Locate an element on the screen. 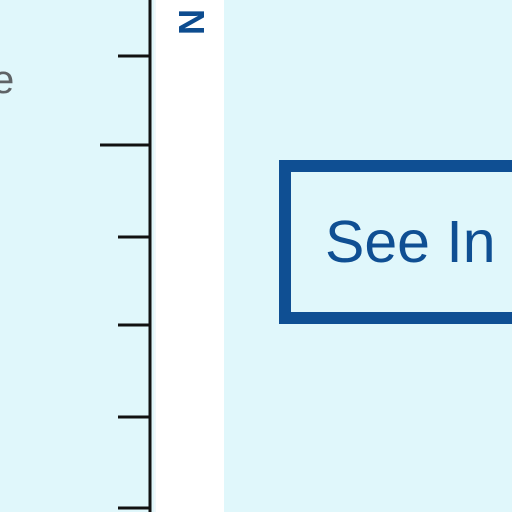  see-in-button-label: See In is located at coordinates (410, 241).